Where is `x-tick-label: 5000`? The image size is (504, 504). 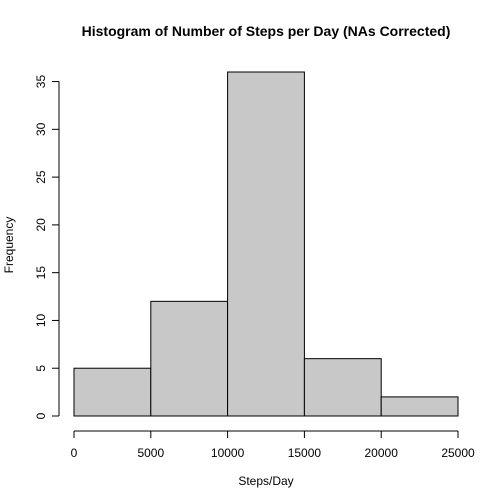
x-tick-label: 5000 is located at coordinates (150, 453).